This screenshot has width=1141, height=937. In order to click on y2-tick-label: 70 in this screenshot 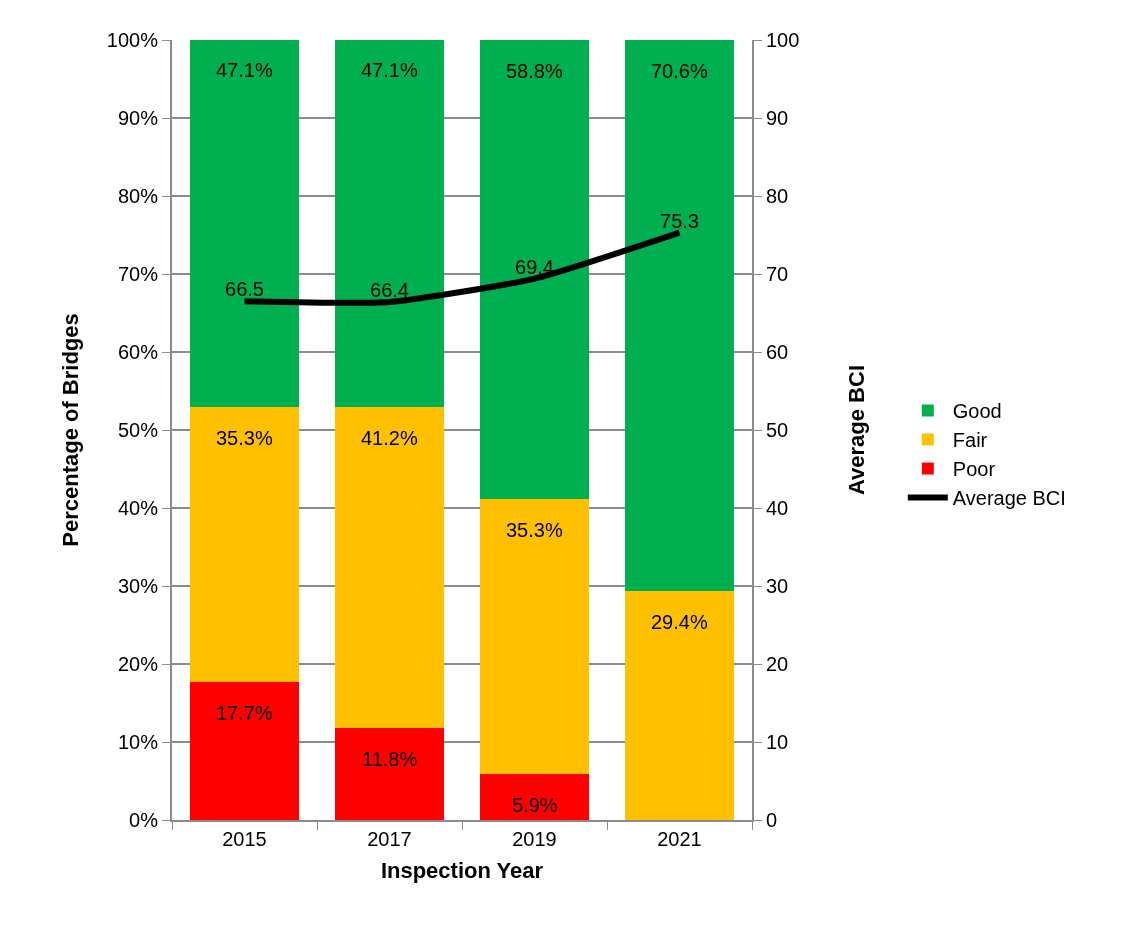, I will do `click(777, 274)`.